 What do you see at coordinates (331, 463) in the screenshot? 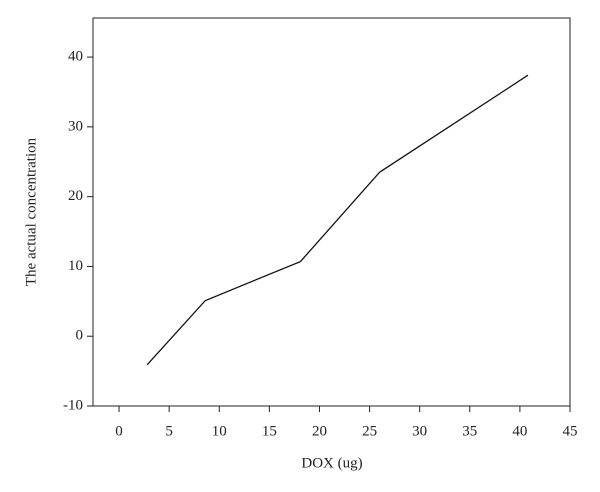
I see `x-axis-label: DOX (ug)` at bounding box center [331, 463].